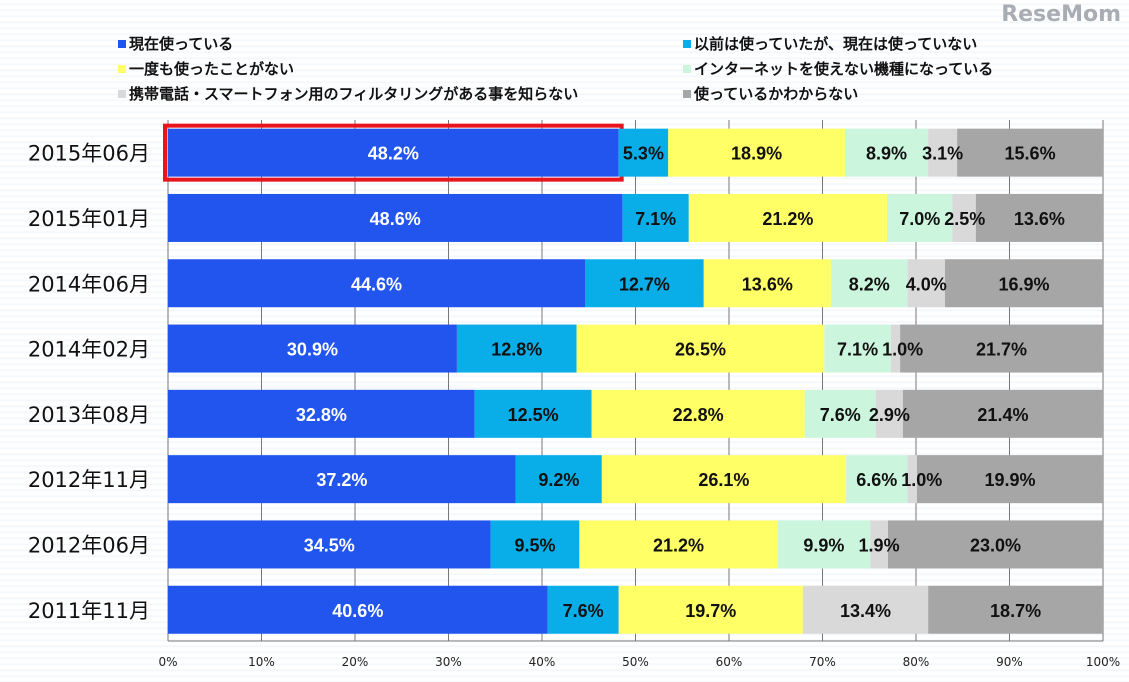  I want to click on x-tick-label: 70%, so click(822, 662).